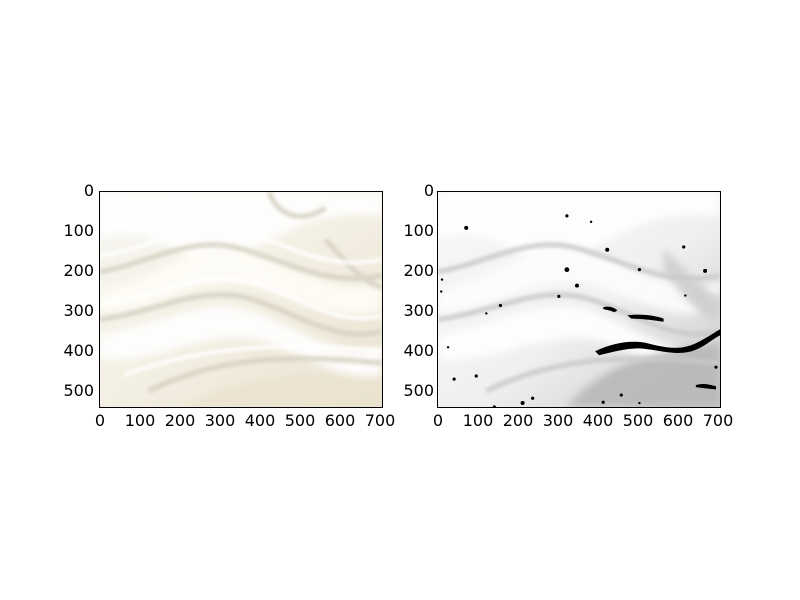 The height and width of the screenshot is (600, 800). I want to click on original-image-axes, so click(241, 299).